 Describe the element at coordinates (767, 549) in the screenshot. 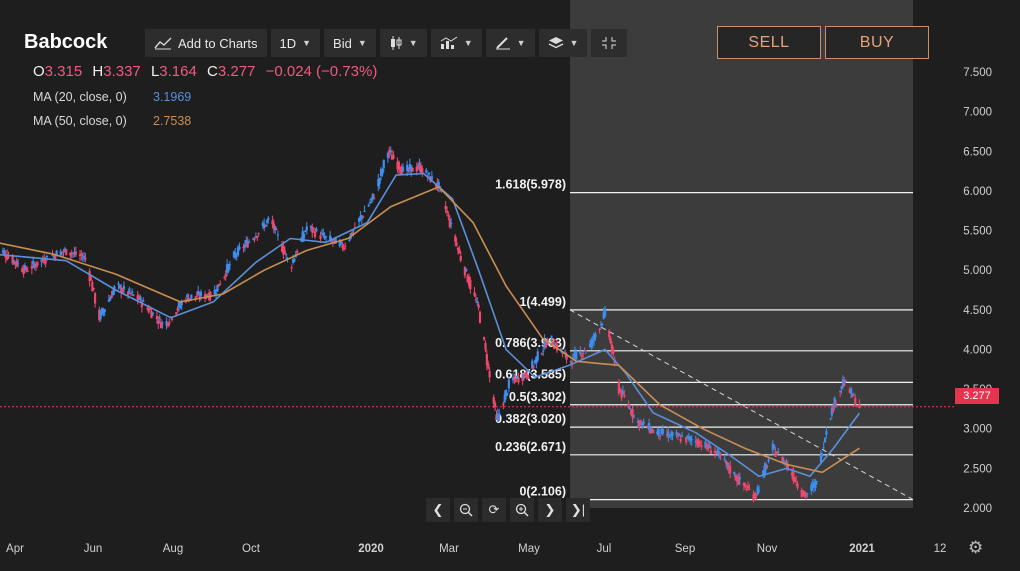

I see `x-tick-label: Nov` at that location.